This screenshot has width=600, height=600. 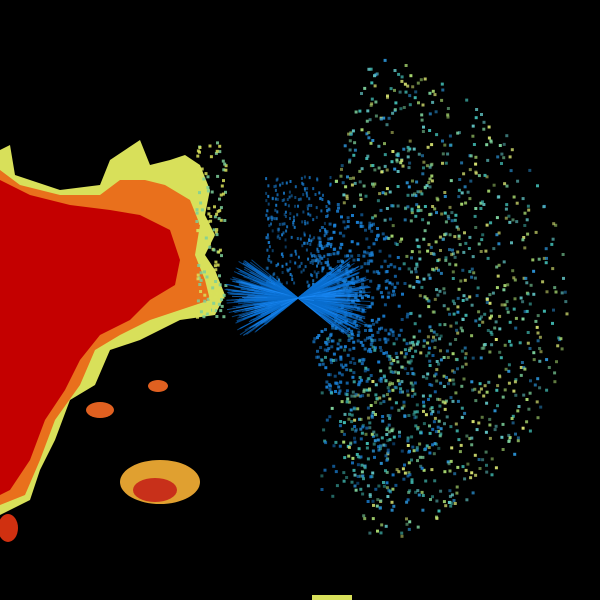 What do you see at coordinates (325, 315) in the screenshot?
I see `clutter-ray` at bounding box center [325, 315].